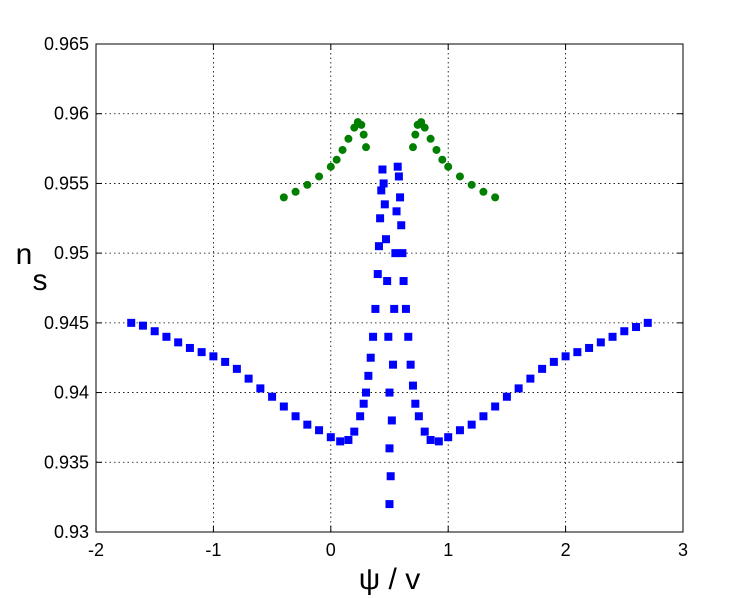 Image resolution: width=755 pixels, height=598 pixels. What do you see at coordinates (566, 550) in the screenshot?
I see `x-tick-label: 2` at bounding box center [566, 550].